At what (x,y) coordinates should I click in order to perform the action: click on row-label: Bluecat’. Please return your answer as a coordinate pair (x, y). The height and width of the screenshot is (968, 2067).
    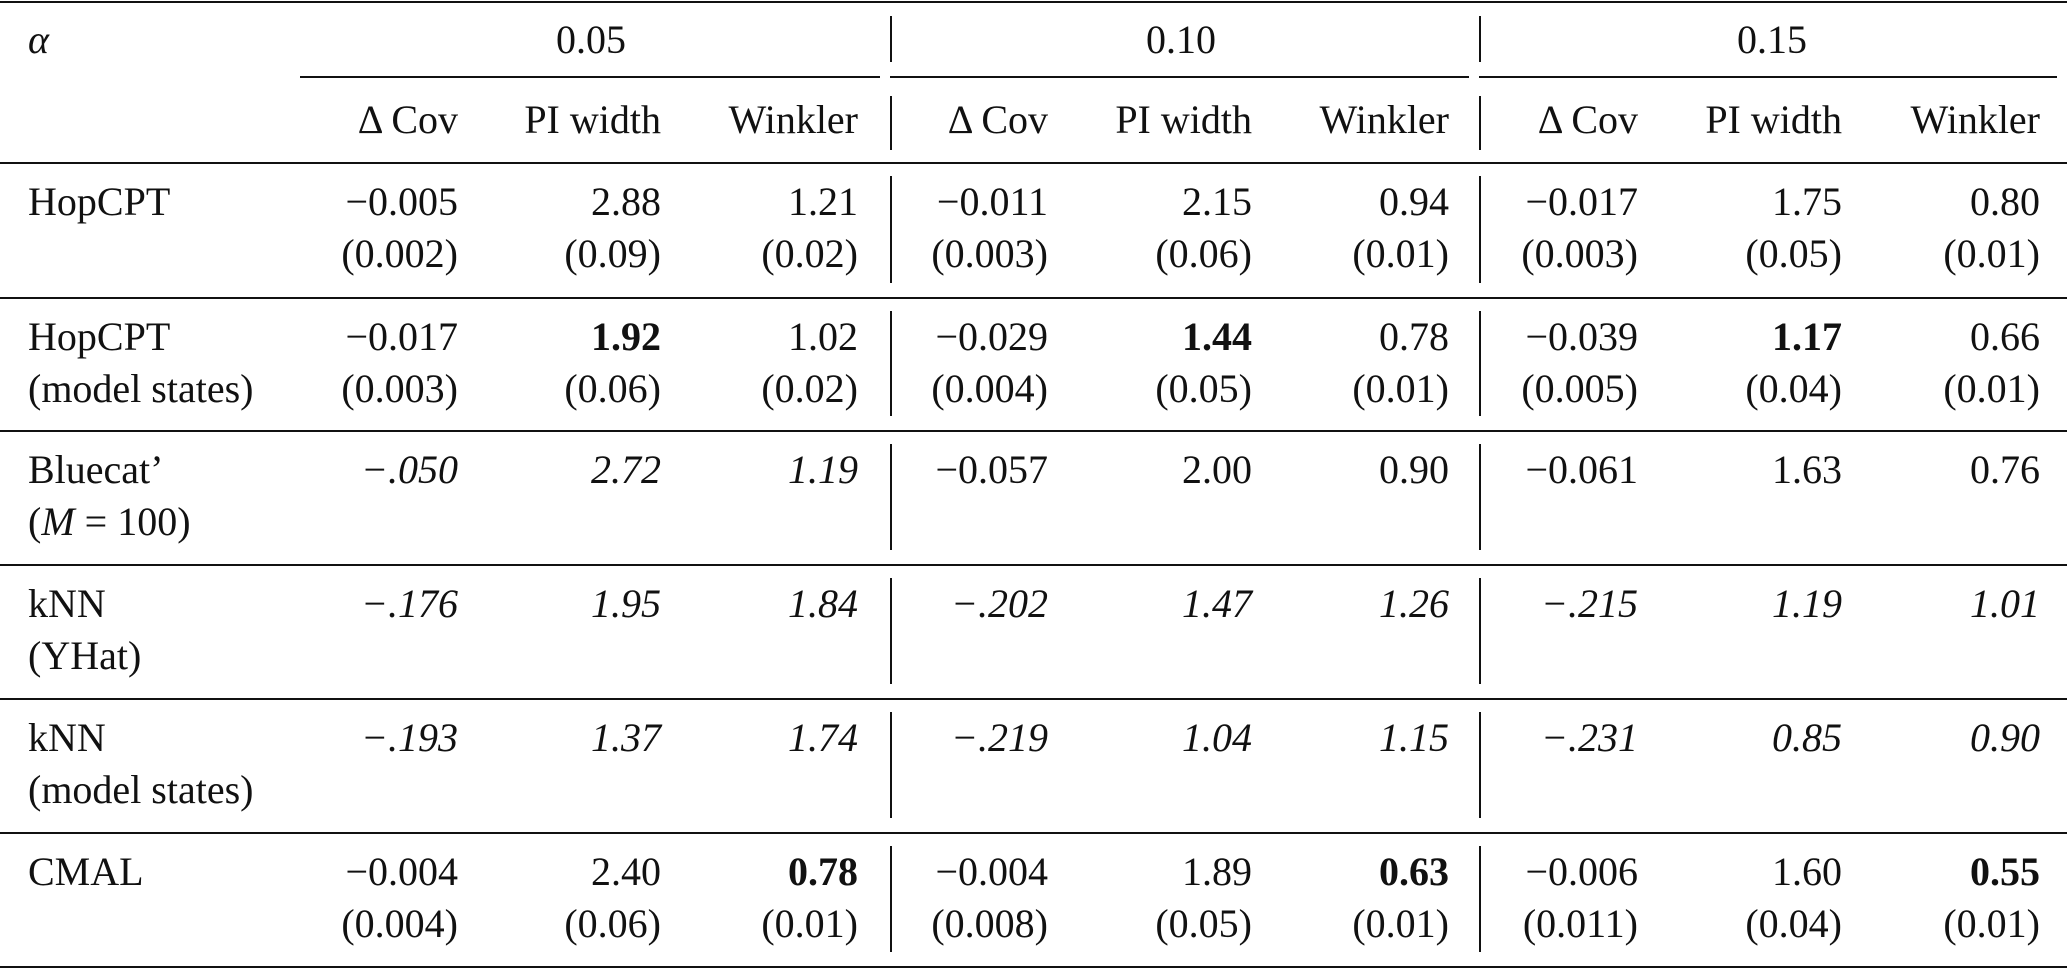
    Looking at the image, I should click on (96, 469).